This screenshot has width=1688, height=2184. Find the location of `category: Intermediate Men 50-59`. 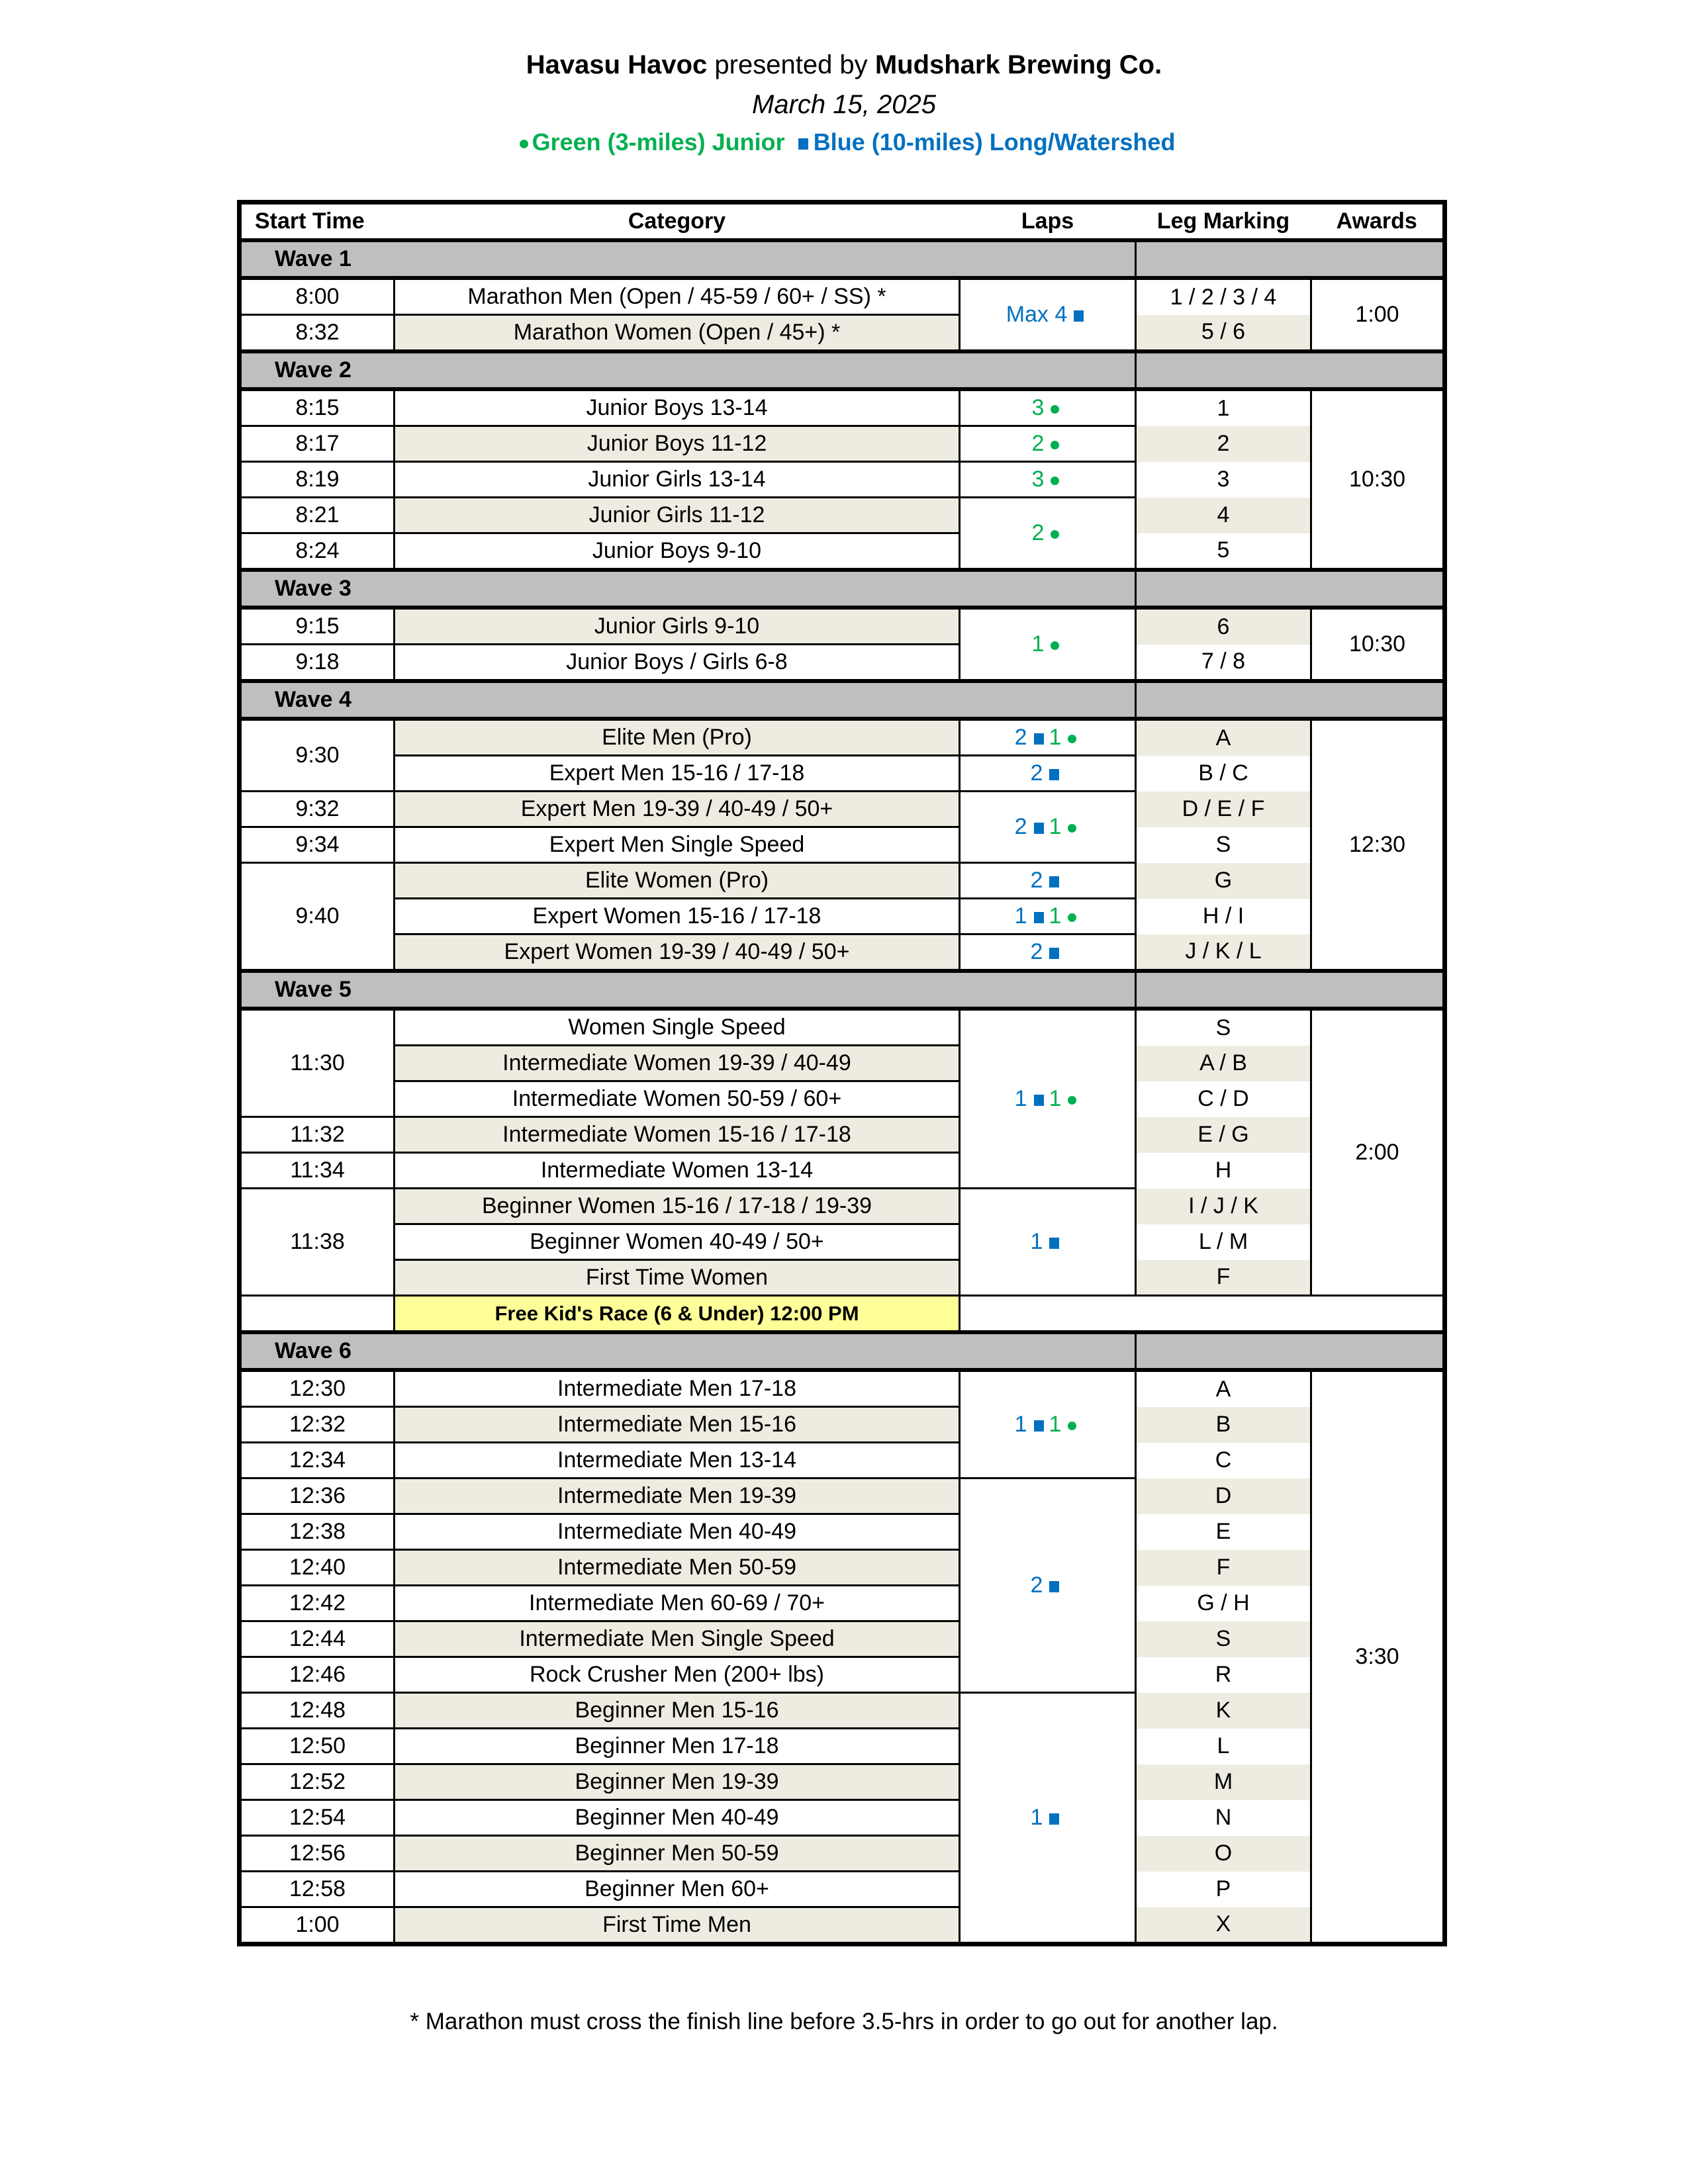

category: Intermediate Men 50-59 is located at coordinates (677, 1567).